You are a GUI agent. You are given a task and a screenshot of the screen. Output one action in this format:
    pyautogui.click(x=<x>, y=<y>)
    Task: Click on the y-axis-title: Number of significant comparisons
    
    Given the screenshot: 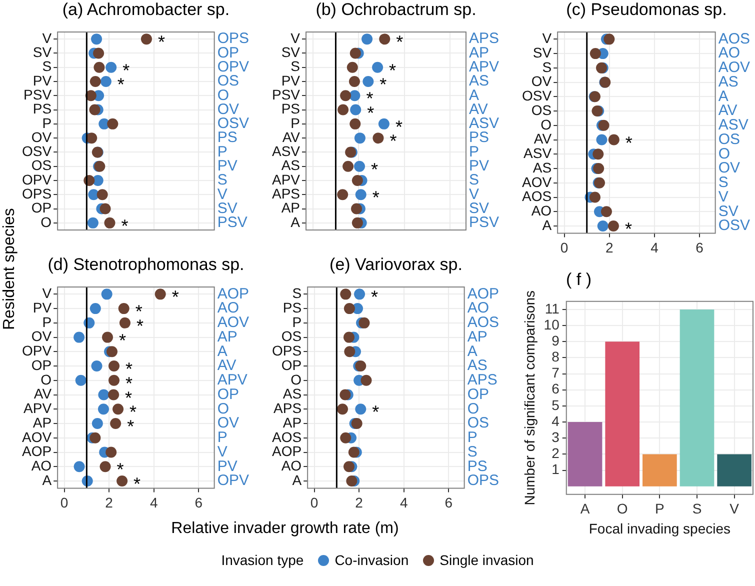 What is the action you would take?
    pyautogui.click(x=529, y=398)
    